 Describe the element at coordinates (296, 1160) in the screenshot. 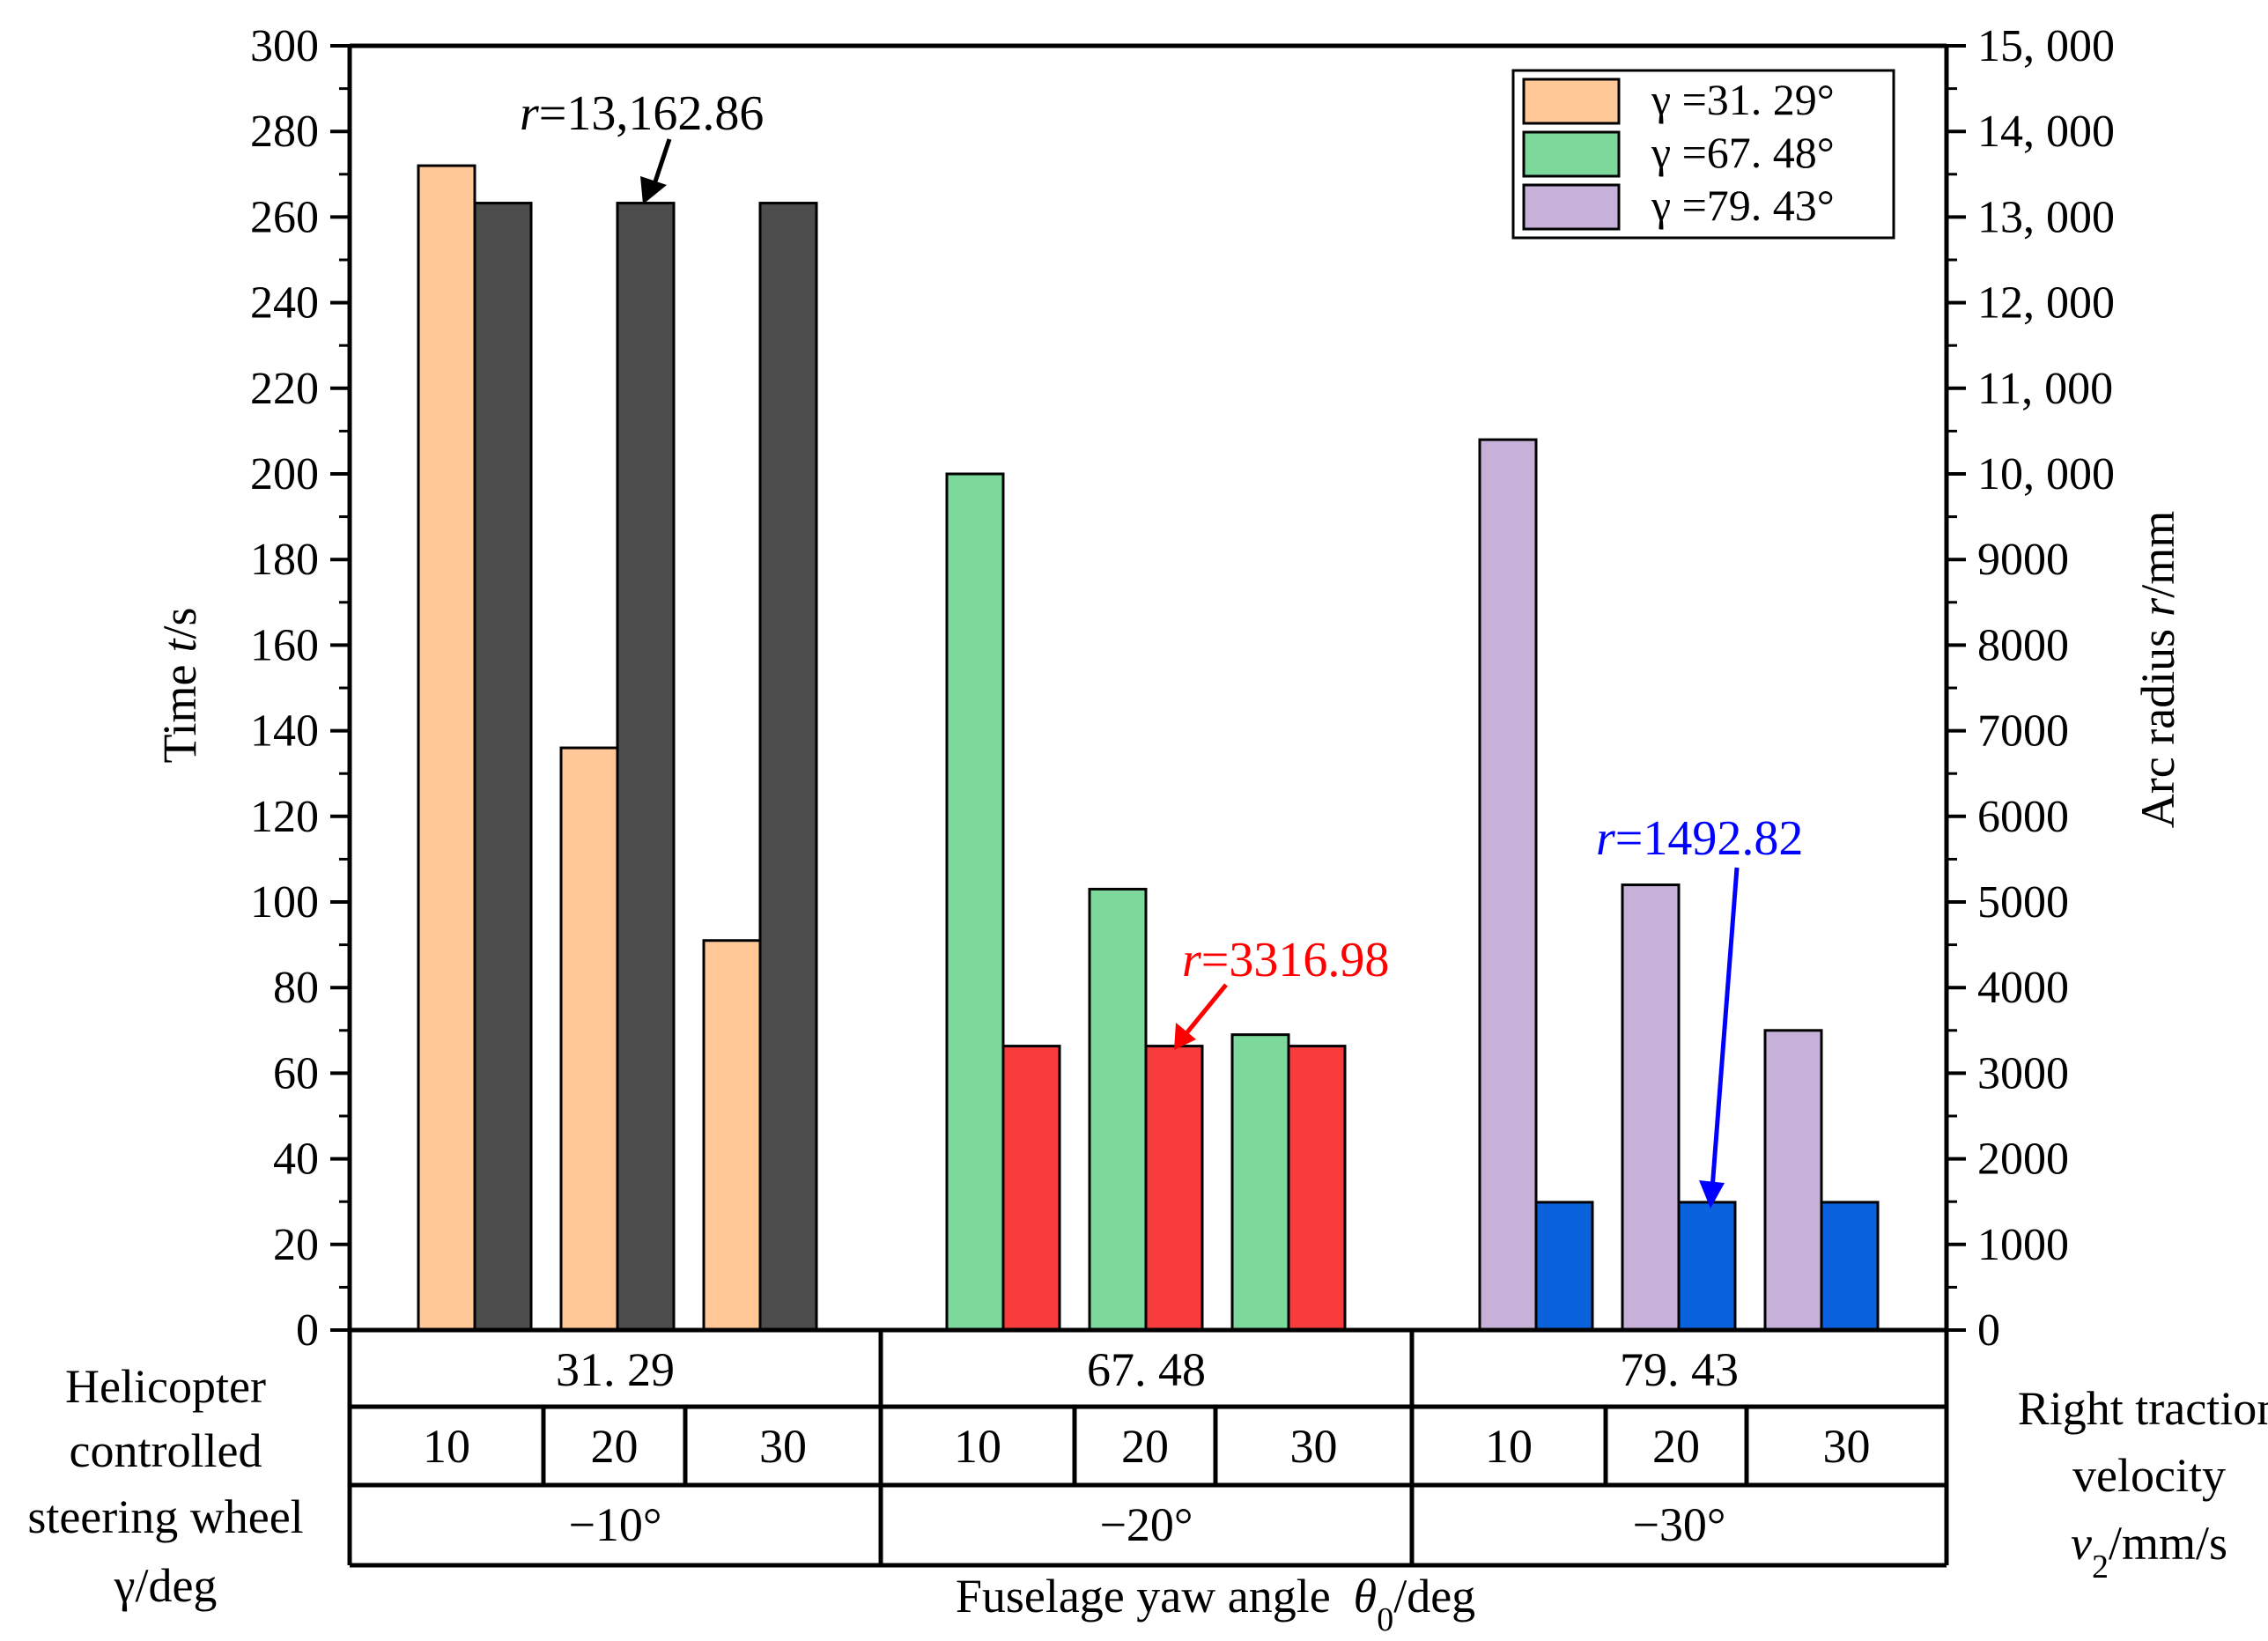

I see `left-tick-label: 40` at that location.